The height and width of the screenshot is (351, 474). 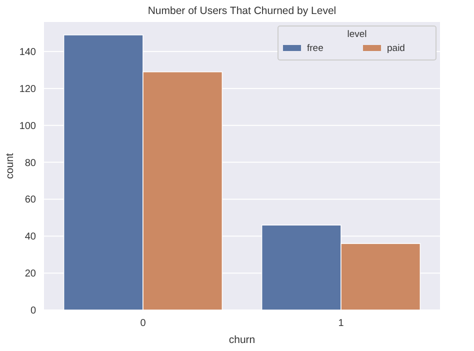 I want to click on y-tick-label: 0, so click(x=33, y=311).